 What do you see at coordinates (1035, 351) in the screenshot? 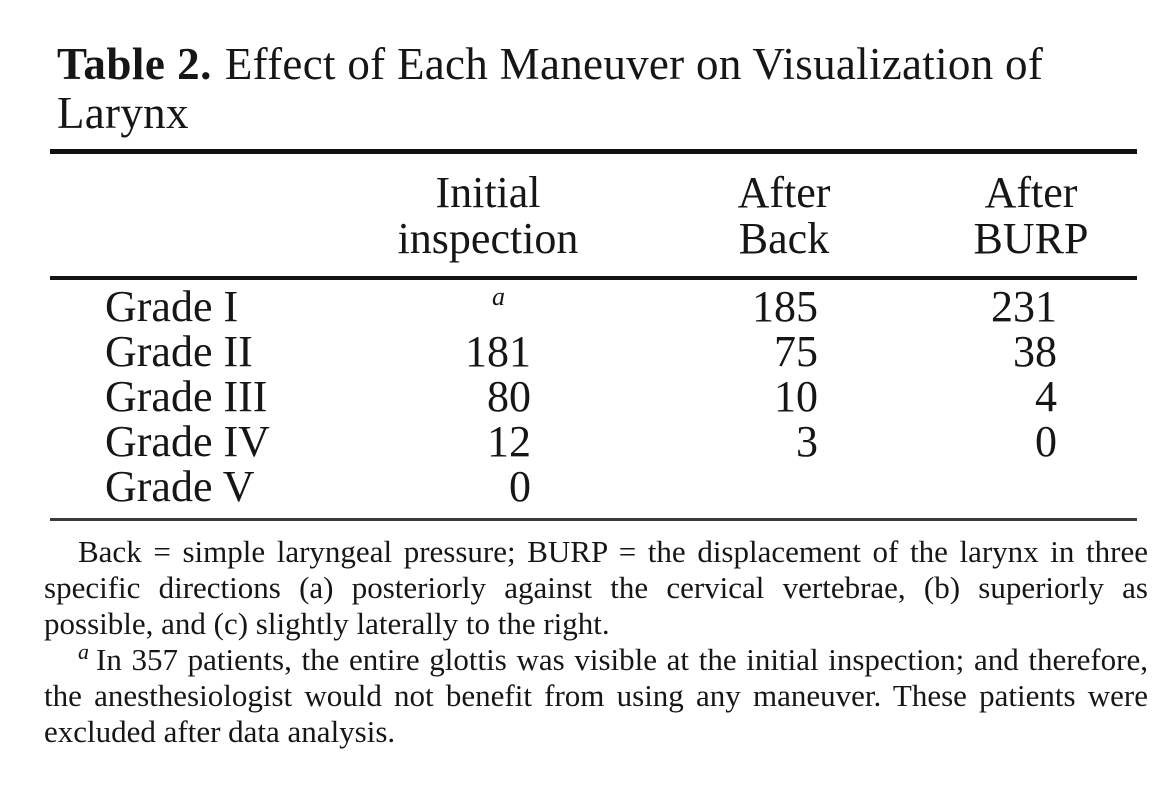
I see `cell-after-burp: 38` at bounding box center [1035, 351].